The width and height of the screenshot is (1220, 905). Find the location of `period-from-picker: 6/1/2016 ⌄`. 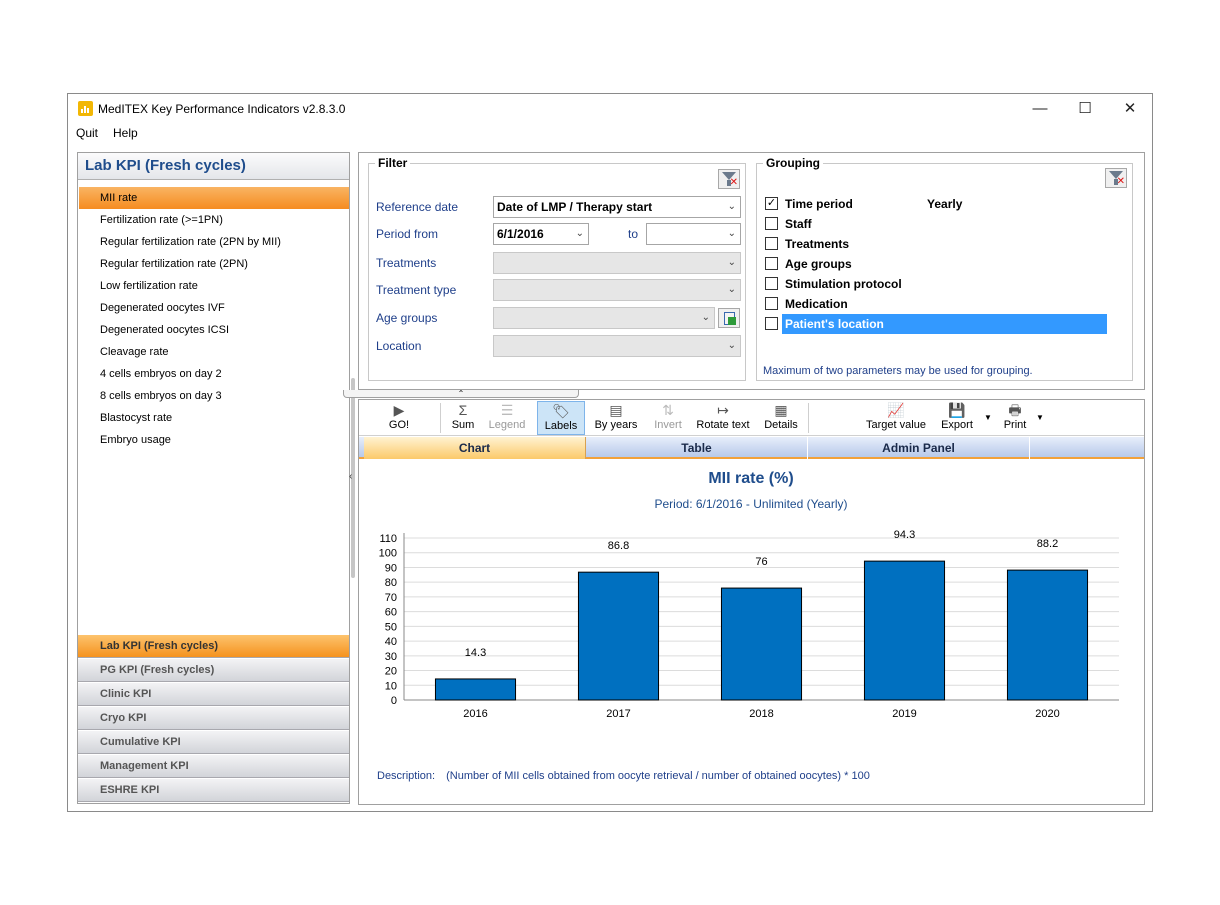

period-from-picker: 6/1/2016 ⌄ is located at coordinates (541, 234).